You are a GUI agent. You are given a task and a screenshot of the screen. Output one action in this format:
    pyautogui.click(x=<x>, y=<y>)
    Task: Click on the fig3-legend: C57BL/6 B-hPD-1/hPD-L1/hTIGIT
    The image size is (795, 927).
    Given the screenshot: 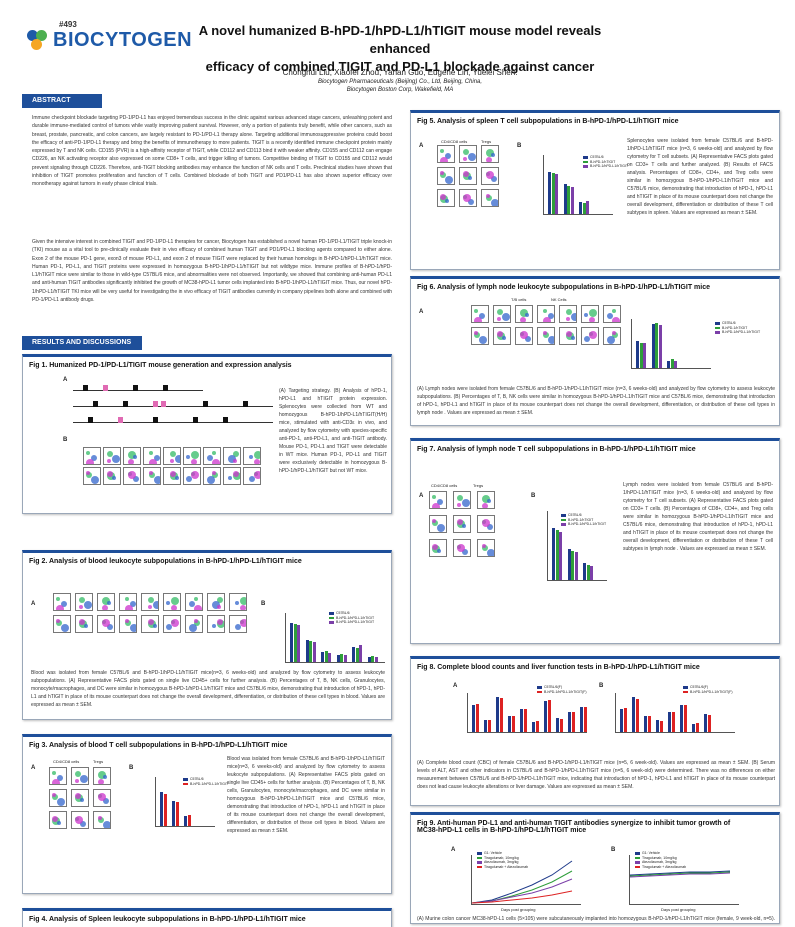 What is the action you would take?
    pyautogui.click(x=205, y=781)
    